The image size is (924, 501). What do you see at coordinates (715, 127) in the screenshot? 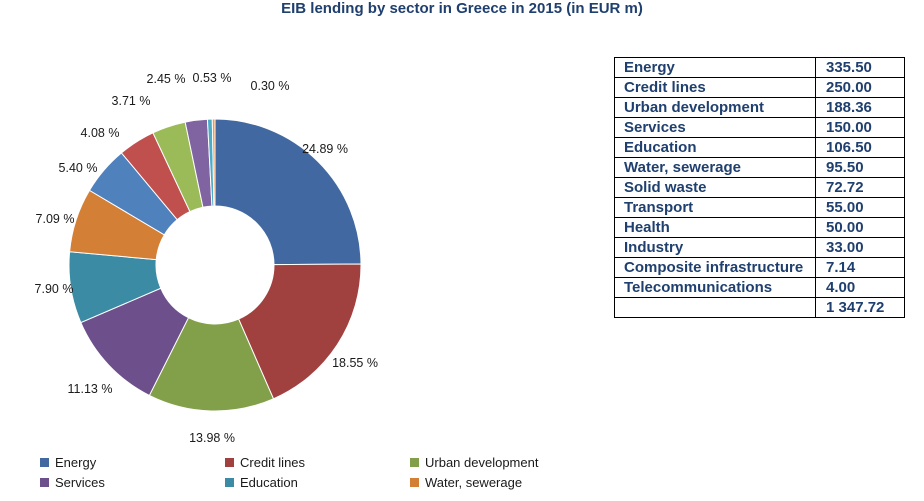
I see `sector-name: Services` at bounding box center [715, 127].